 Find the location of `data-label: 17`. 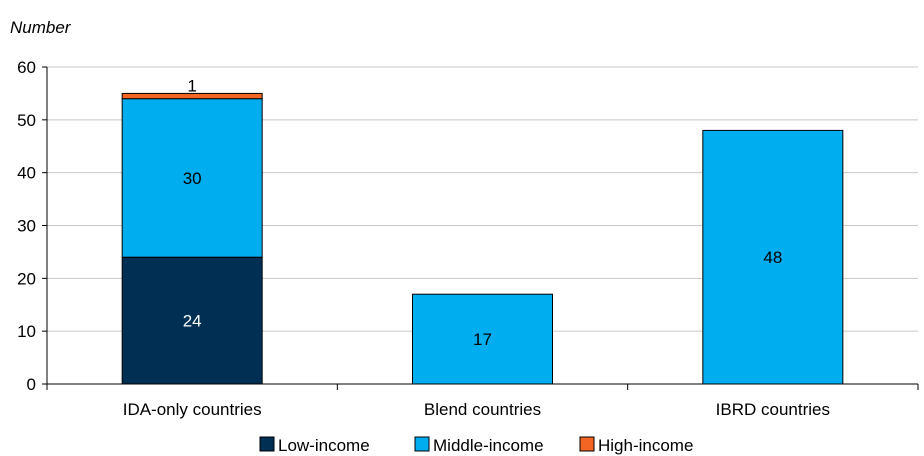

data-label: 17 is located at coordinates (482, 339).